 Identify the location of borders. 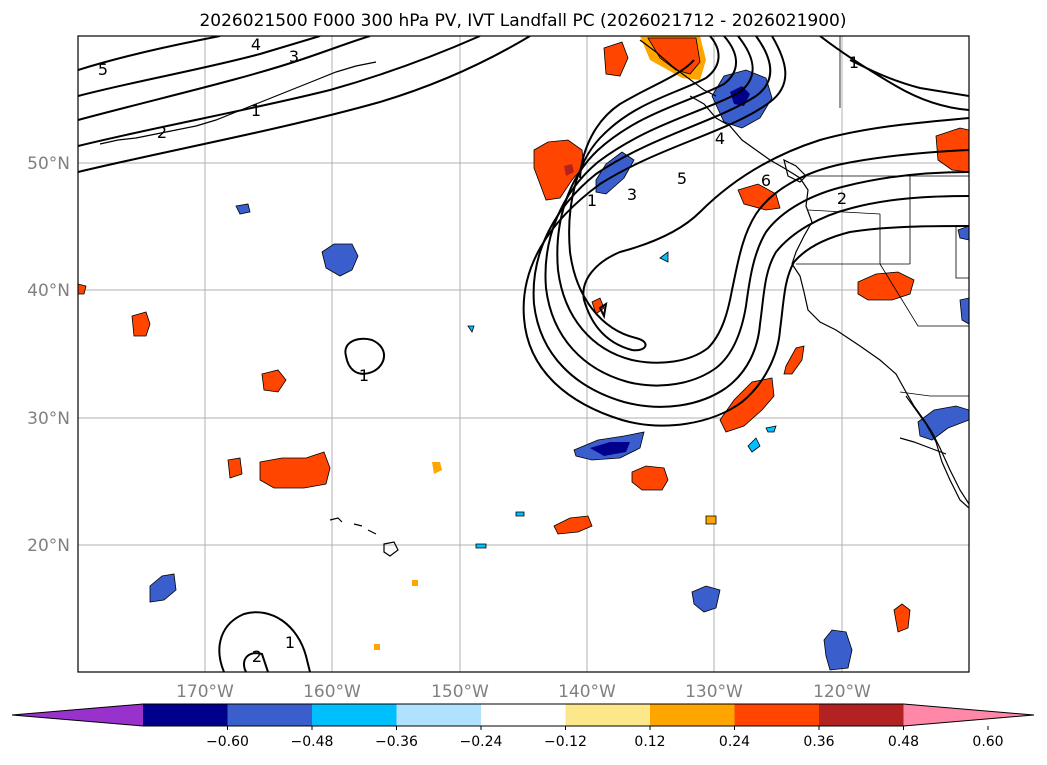
(882, 216).